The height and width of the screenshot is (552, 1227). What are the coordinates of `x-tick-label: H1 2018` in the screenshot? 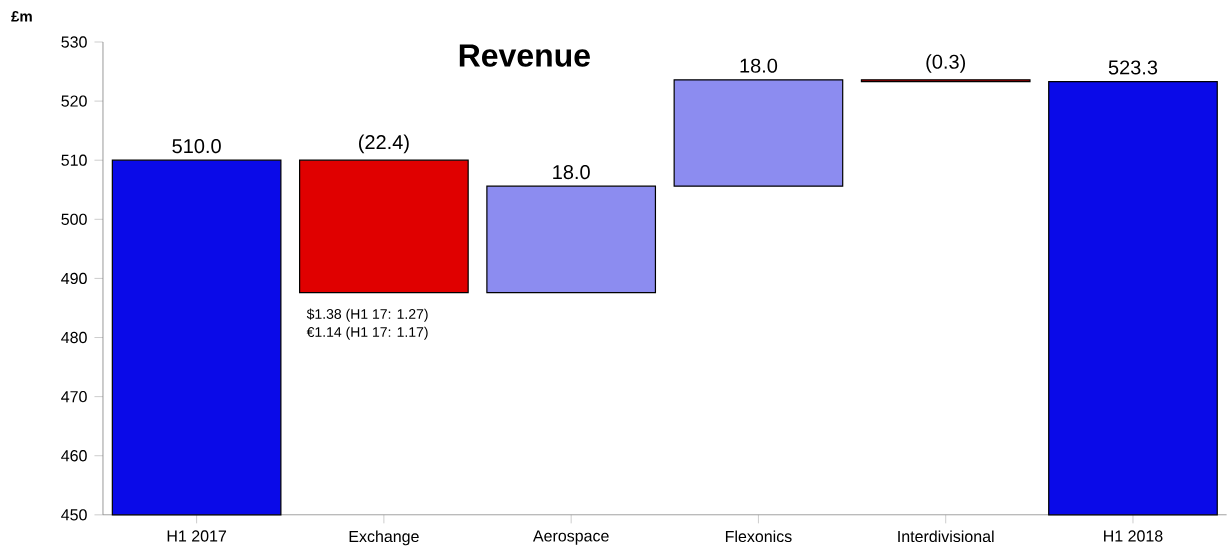 It's located at (1133, 536).